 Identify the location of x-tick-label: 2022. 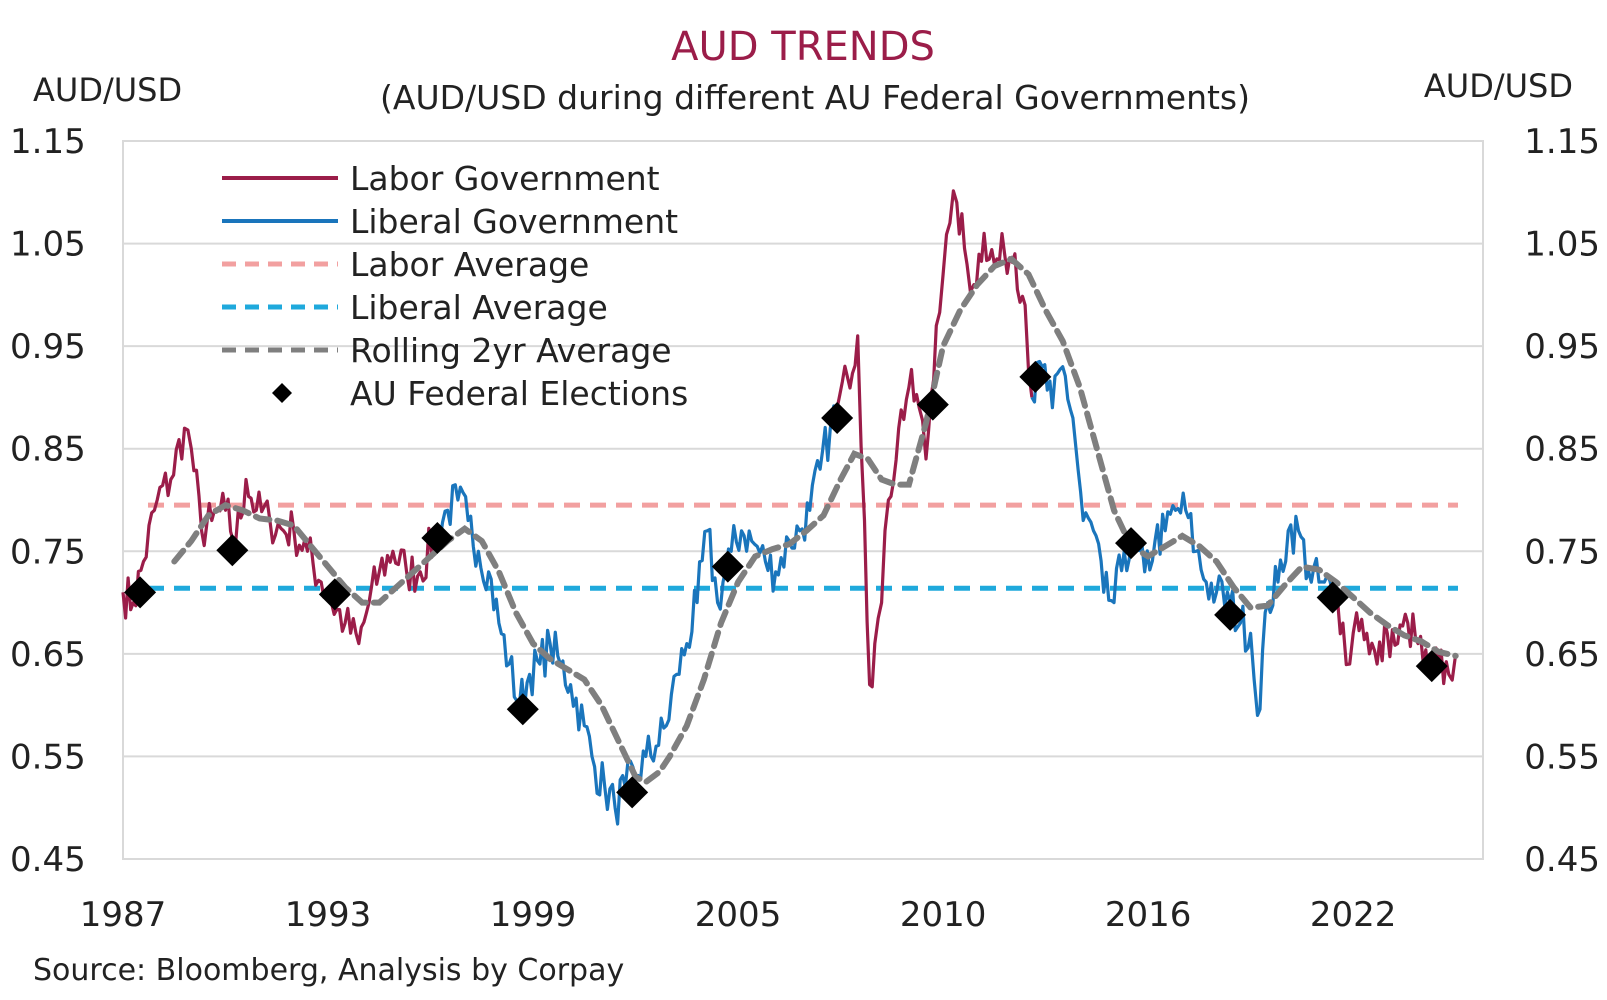
(1353, 915).